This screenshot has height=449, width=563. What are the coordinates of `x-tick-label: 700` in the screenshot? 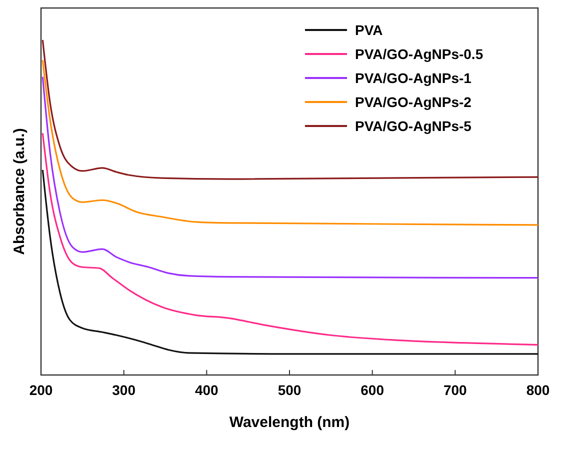 It's located at (455, 390).